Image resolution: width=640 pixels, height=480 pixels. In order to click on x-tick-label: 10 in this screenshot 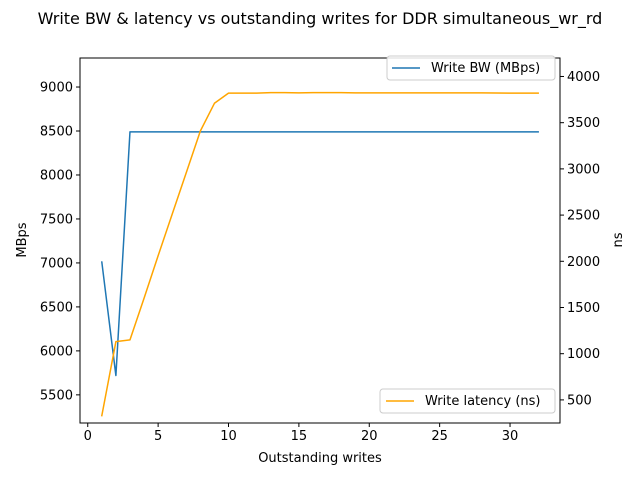, I will do `click(228, 436)`.